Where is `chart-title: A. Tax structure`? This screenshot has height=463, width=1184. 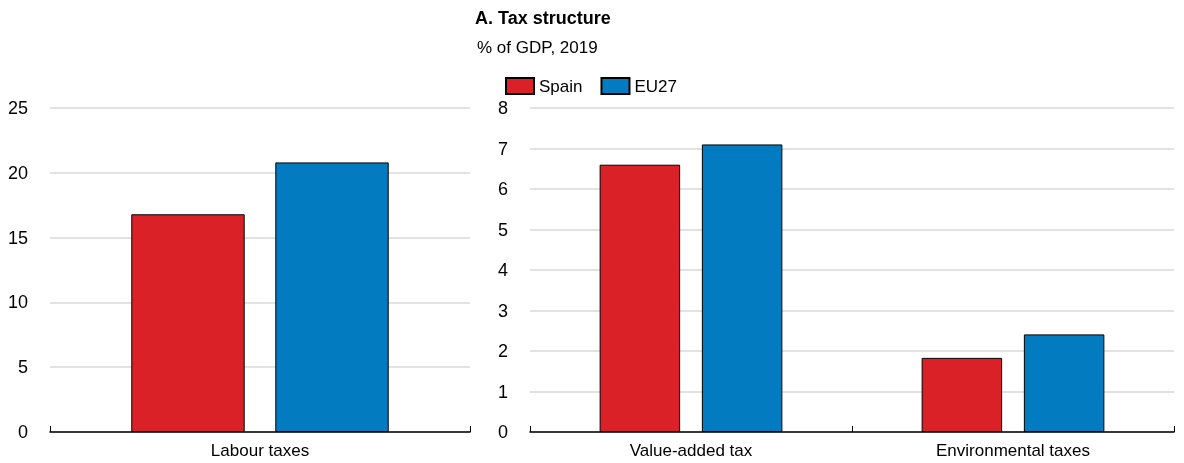 chart-title: A. Tax structure is located at coordinates (543, 18).